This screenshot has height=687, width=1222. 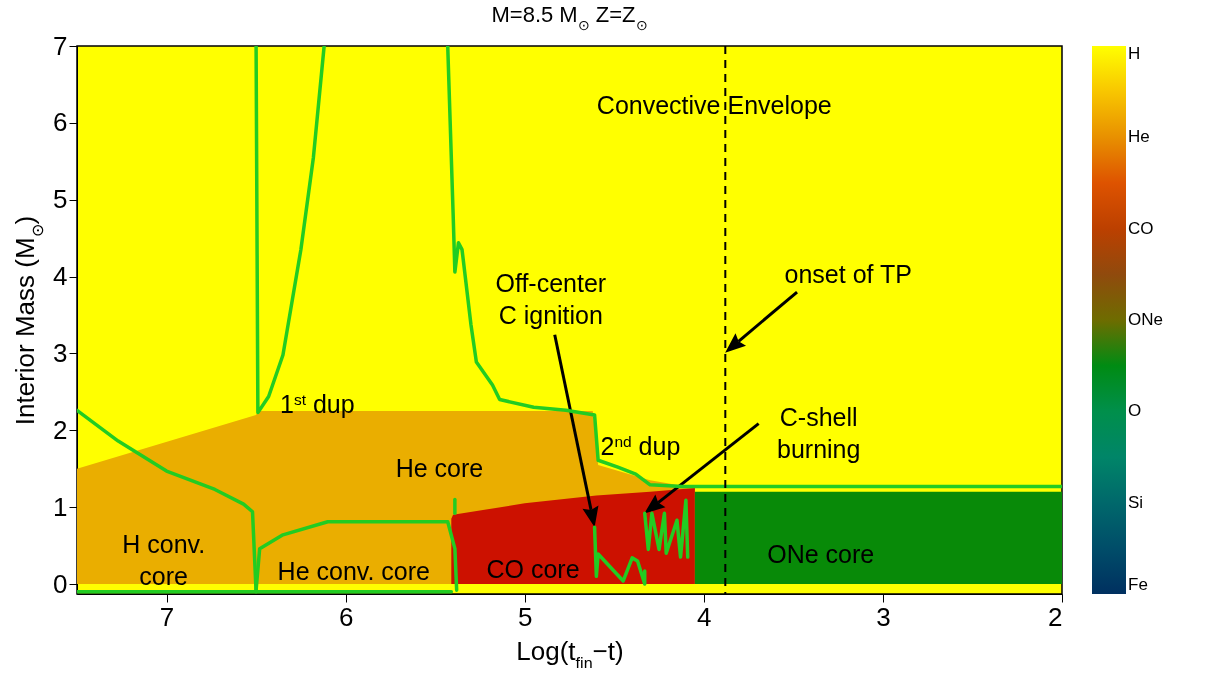 What do you see at coordinates (525, 616) in the screenshot?
I see `x-tick-label: 5` at bounding box center [525, 616].